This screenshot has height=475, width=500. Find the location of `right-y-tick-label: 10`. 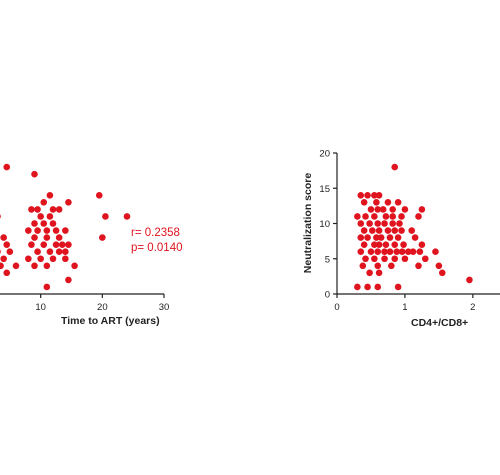

right-y-tick-label: 10 is located at coordinates (324, 224).